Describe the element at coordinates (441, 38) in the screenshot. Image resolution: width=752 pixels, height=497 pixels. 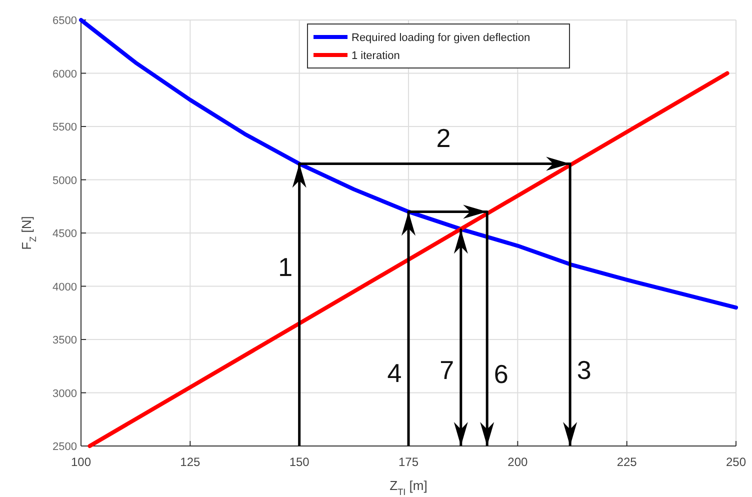
I see `legend-label: Required loading for given deflection` at that location.